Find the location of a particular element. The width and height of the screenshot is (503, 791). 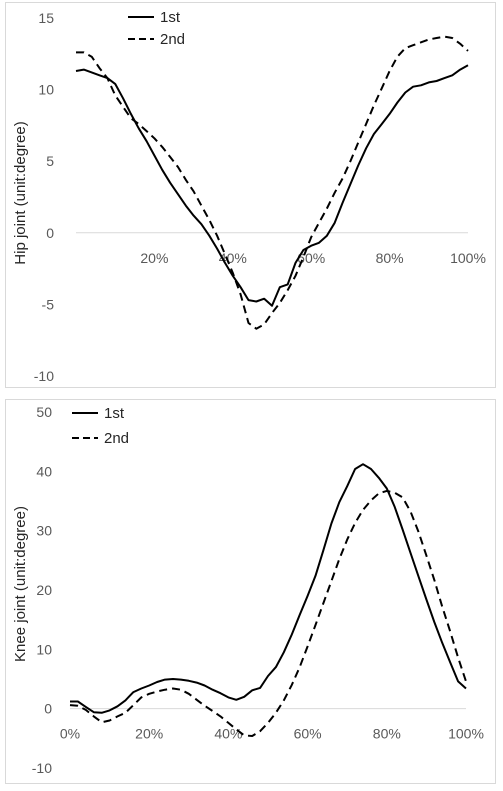

hip-y-tick-label: 5 is located at coordinates (50, 161).